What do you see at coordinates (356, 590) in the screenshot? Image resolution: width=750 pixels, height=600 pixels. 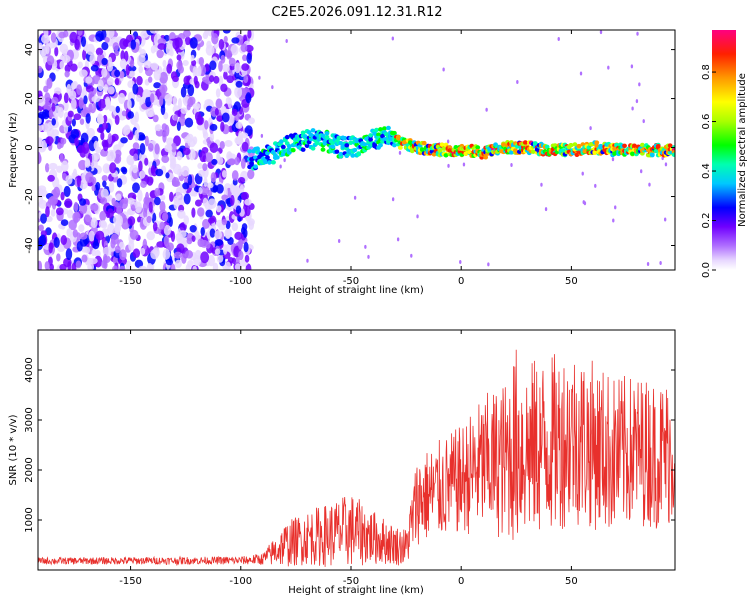 I see `snr-xlabel: Height of straight line (km)` at bounding box center [356, 590].